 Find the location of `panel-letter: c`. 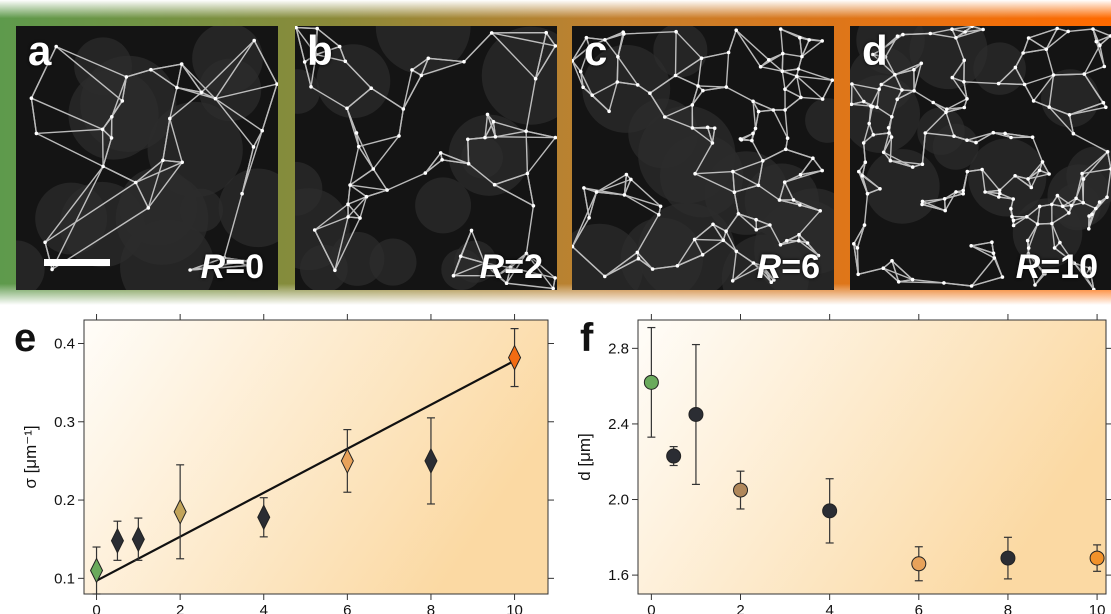

panel-letter: c is located at coordinates (596, 50).